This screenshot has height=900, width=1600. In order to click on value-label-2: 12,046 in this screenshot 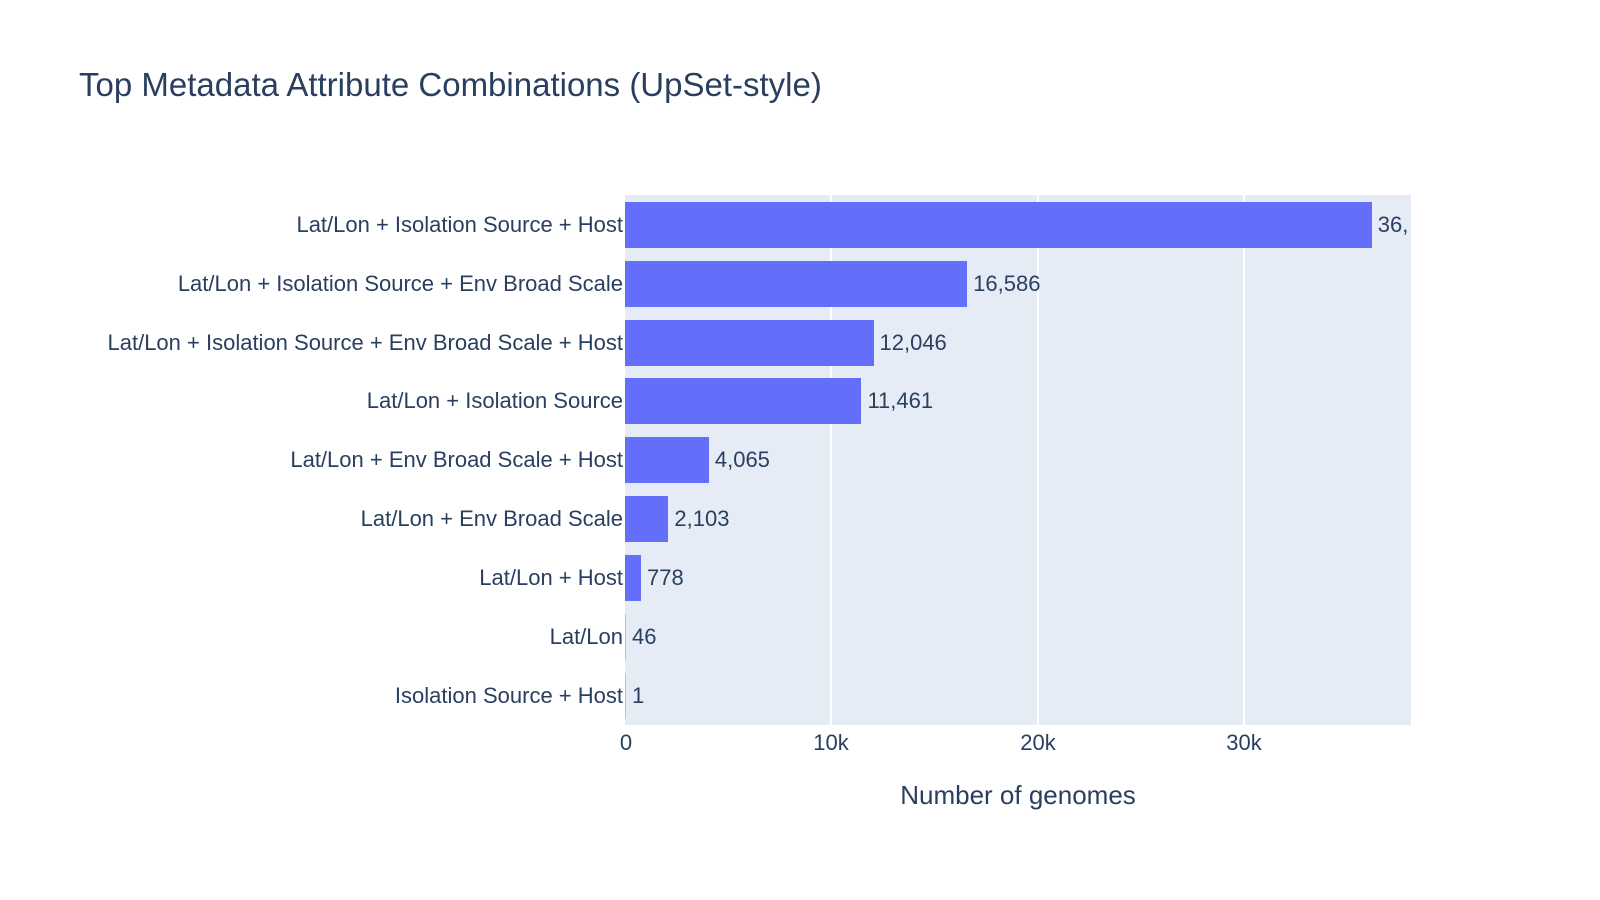, I will do `click(913, 342)`.